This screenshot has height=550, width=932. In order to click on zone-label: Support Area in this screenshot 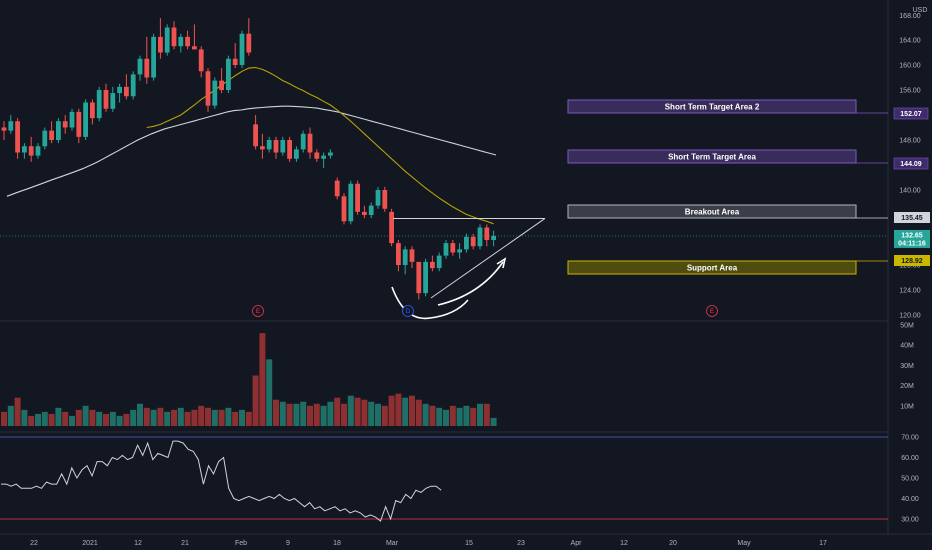, I will do `click(712, 268)`.